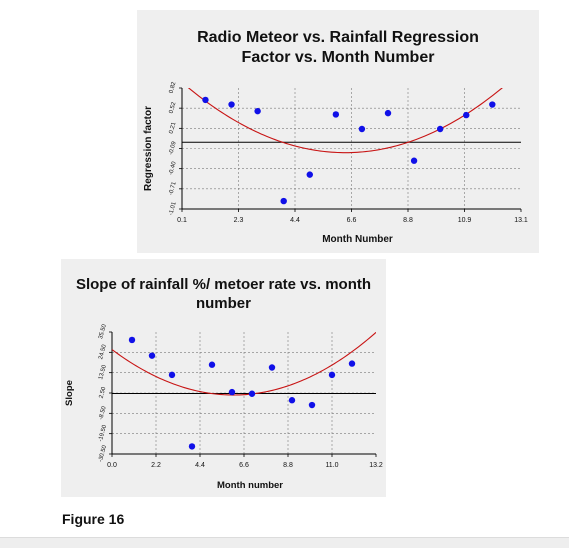 This screenshot has height=548, width=569. What do you see at coordinates (173, 188) in the screenshot?
I see `y-tick-label: -0.71` at bounding box center [173, 188].